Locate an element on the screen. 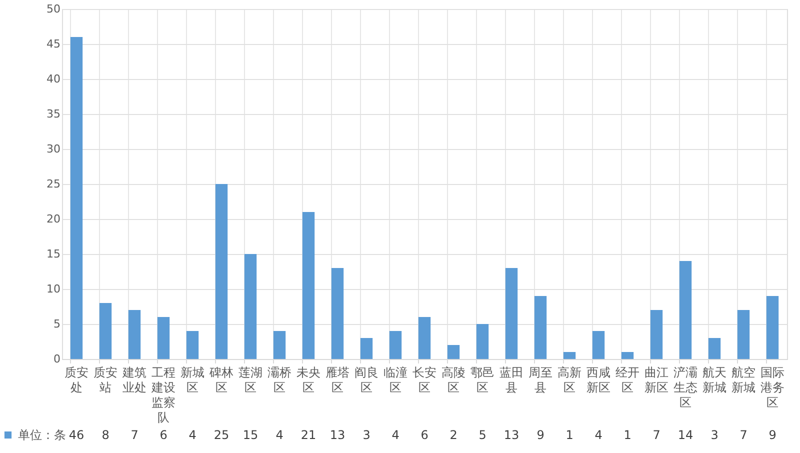 Image resolution: width=800 pixels, height=453 pixels. x-tick-label: 高新区 is located at coordinates (570, 380).